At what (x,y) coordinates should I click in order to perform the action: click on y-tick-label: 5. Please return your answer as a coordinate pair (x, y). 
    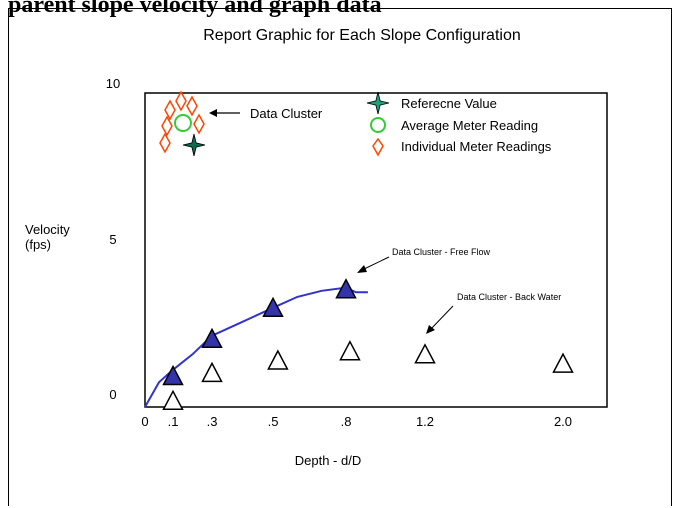
    Looking at the image, I should click on (112, 239).